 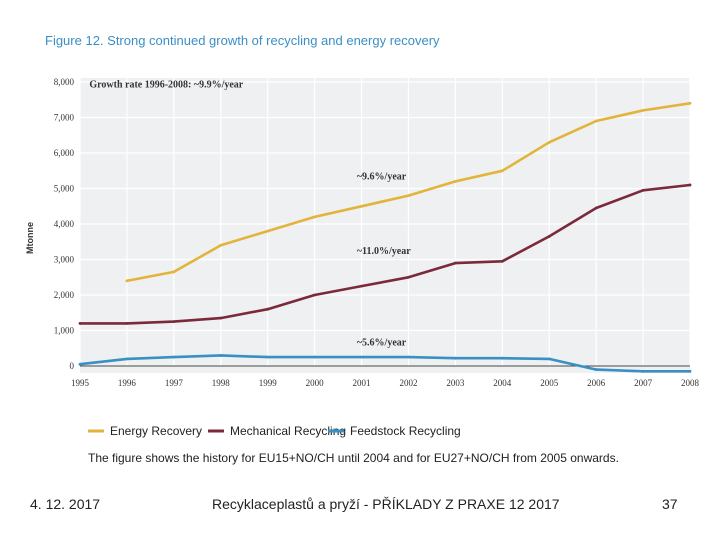 I want to click on annotation: ~11.0%/year, so click(x=384, y=251).